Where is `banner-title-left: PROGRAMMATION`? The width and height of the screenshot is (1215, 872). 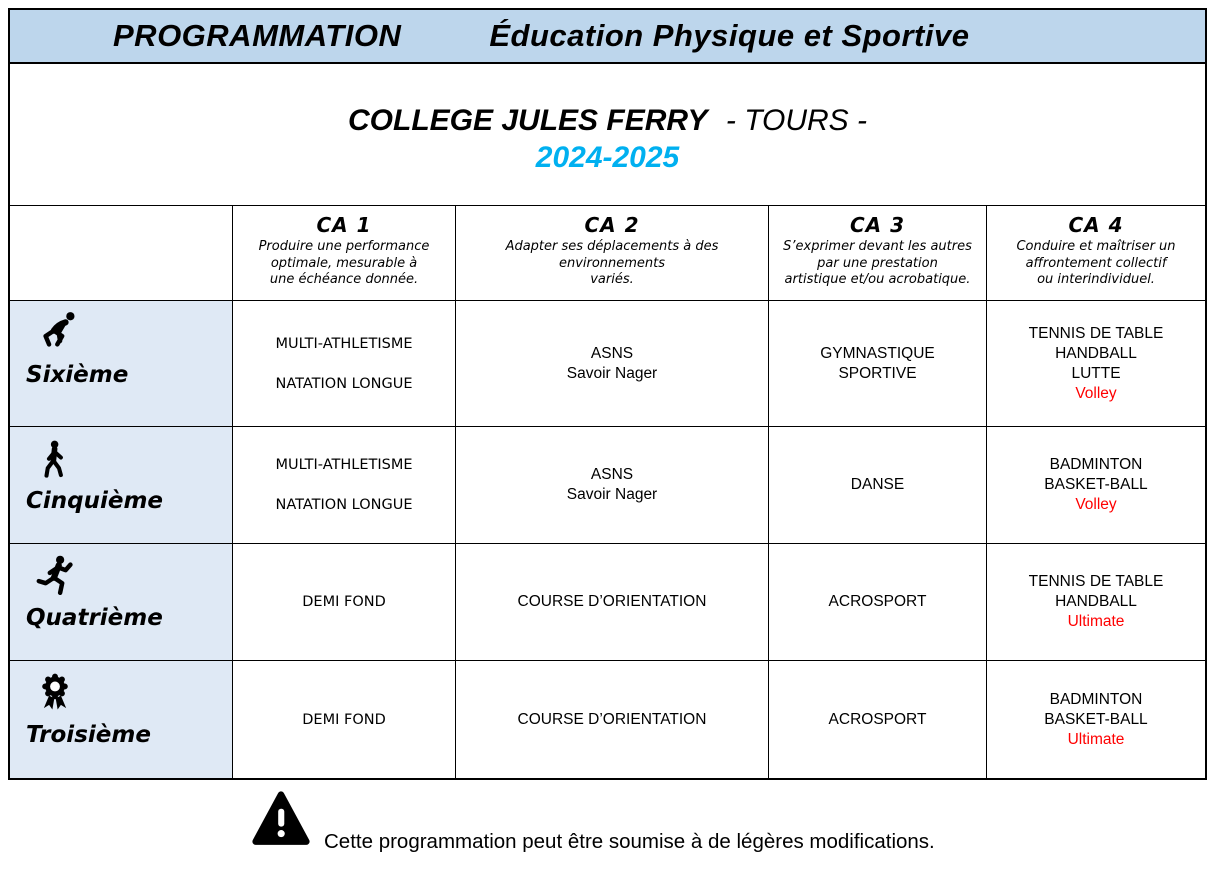
banner-title-left: PROGRAMMATION is located at coordinates (257, 35).